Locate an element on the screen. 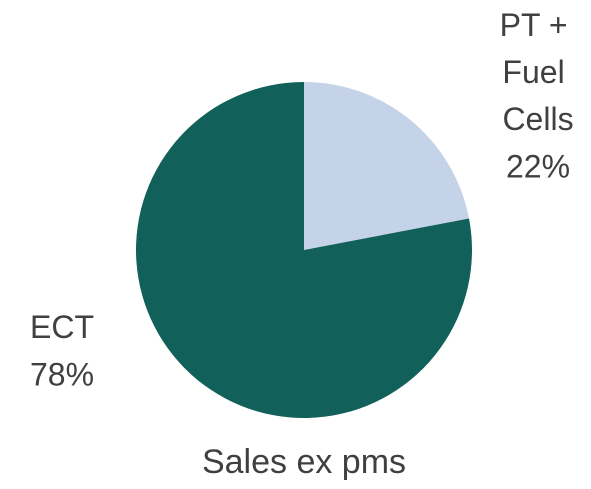 The image size is (591, 489). slice-label: ECT is located at coordinates (62, 327).